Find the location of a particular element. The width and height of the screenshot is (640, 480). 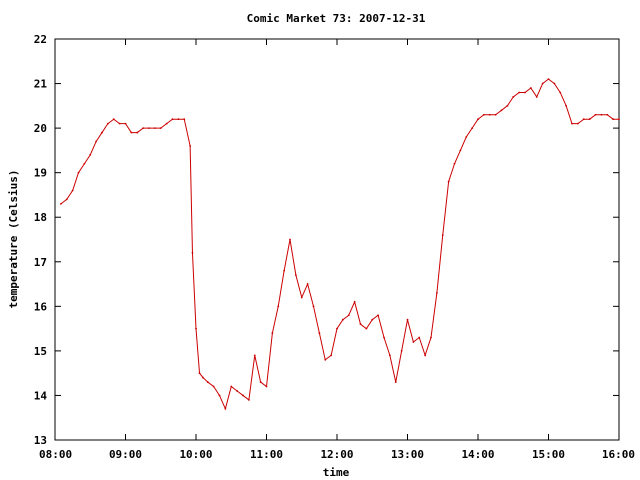

x-tick-label-6: 14:00 is located at coordinates (477, 454).